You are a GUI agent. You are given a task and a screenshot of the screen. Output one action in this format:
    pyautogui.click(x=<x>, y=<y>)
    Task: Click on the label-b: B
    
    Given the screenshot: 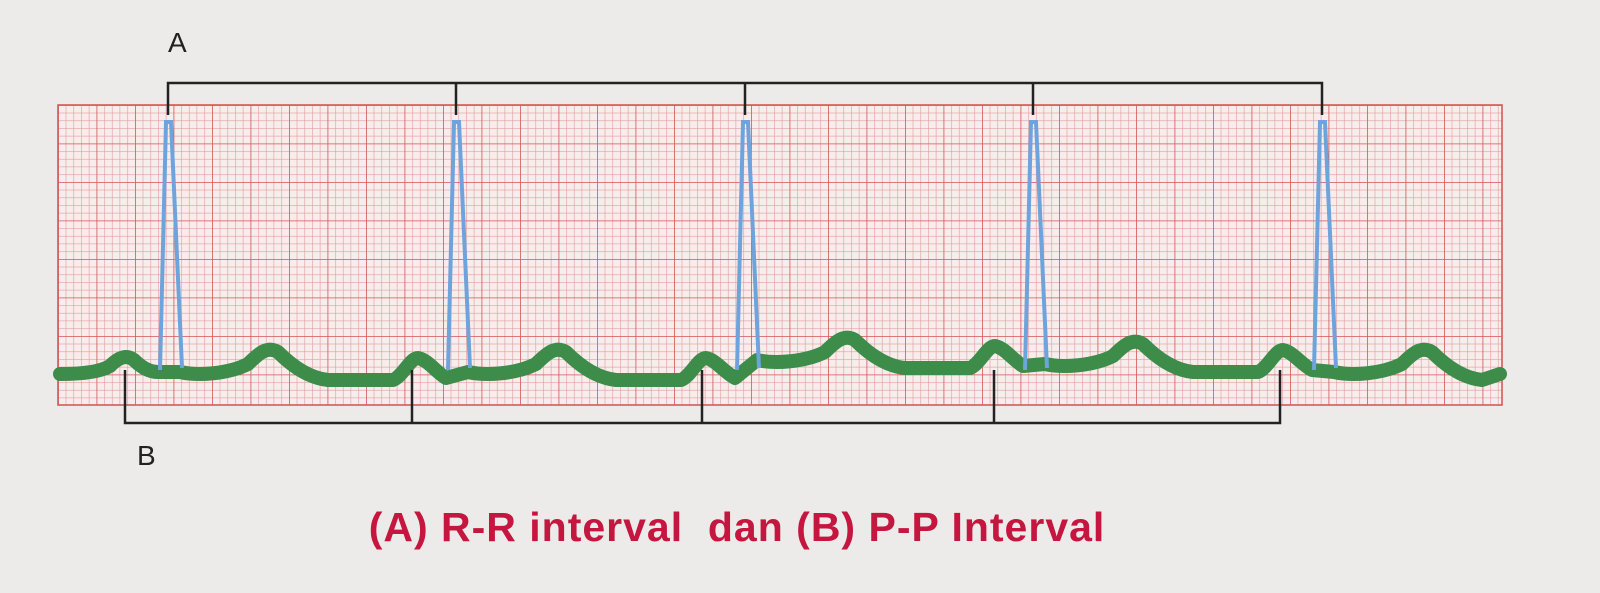 What is the action you would take?
    pyautogui.click(x=146, y=455)
    